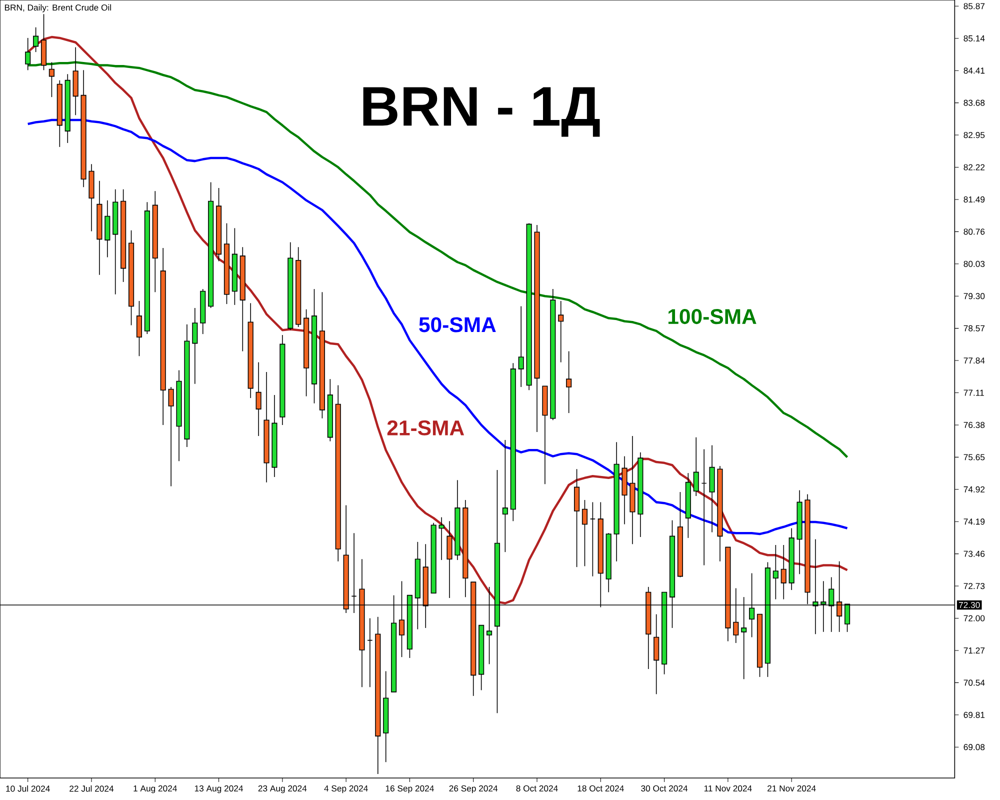  What do you see at coordinates (537, 788) in the screenshot?
I see `x-tick-label: 8 Oct 2024` at bounding box center [537, 788].